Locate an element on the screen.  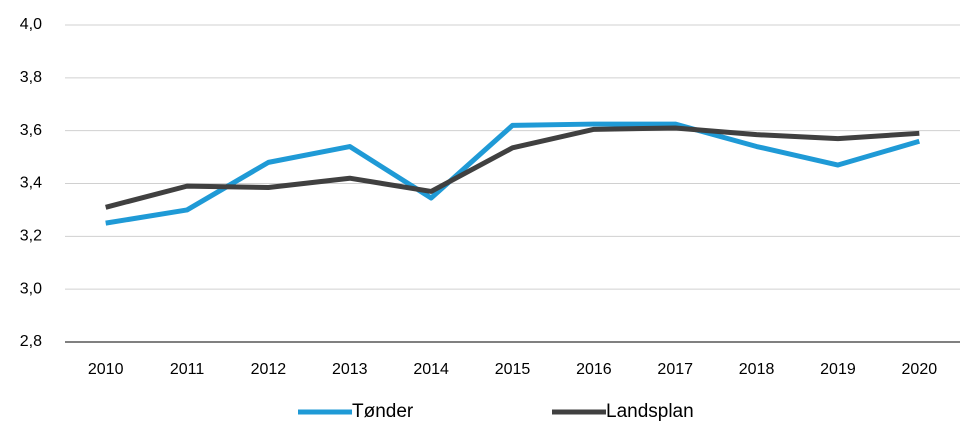
x-tick-label: 2014 is located at coordinates (431, 369).